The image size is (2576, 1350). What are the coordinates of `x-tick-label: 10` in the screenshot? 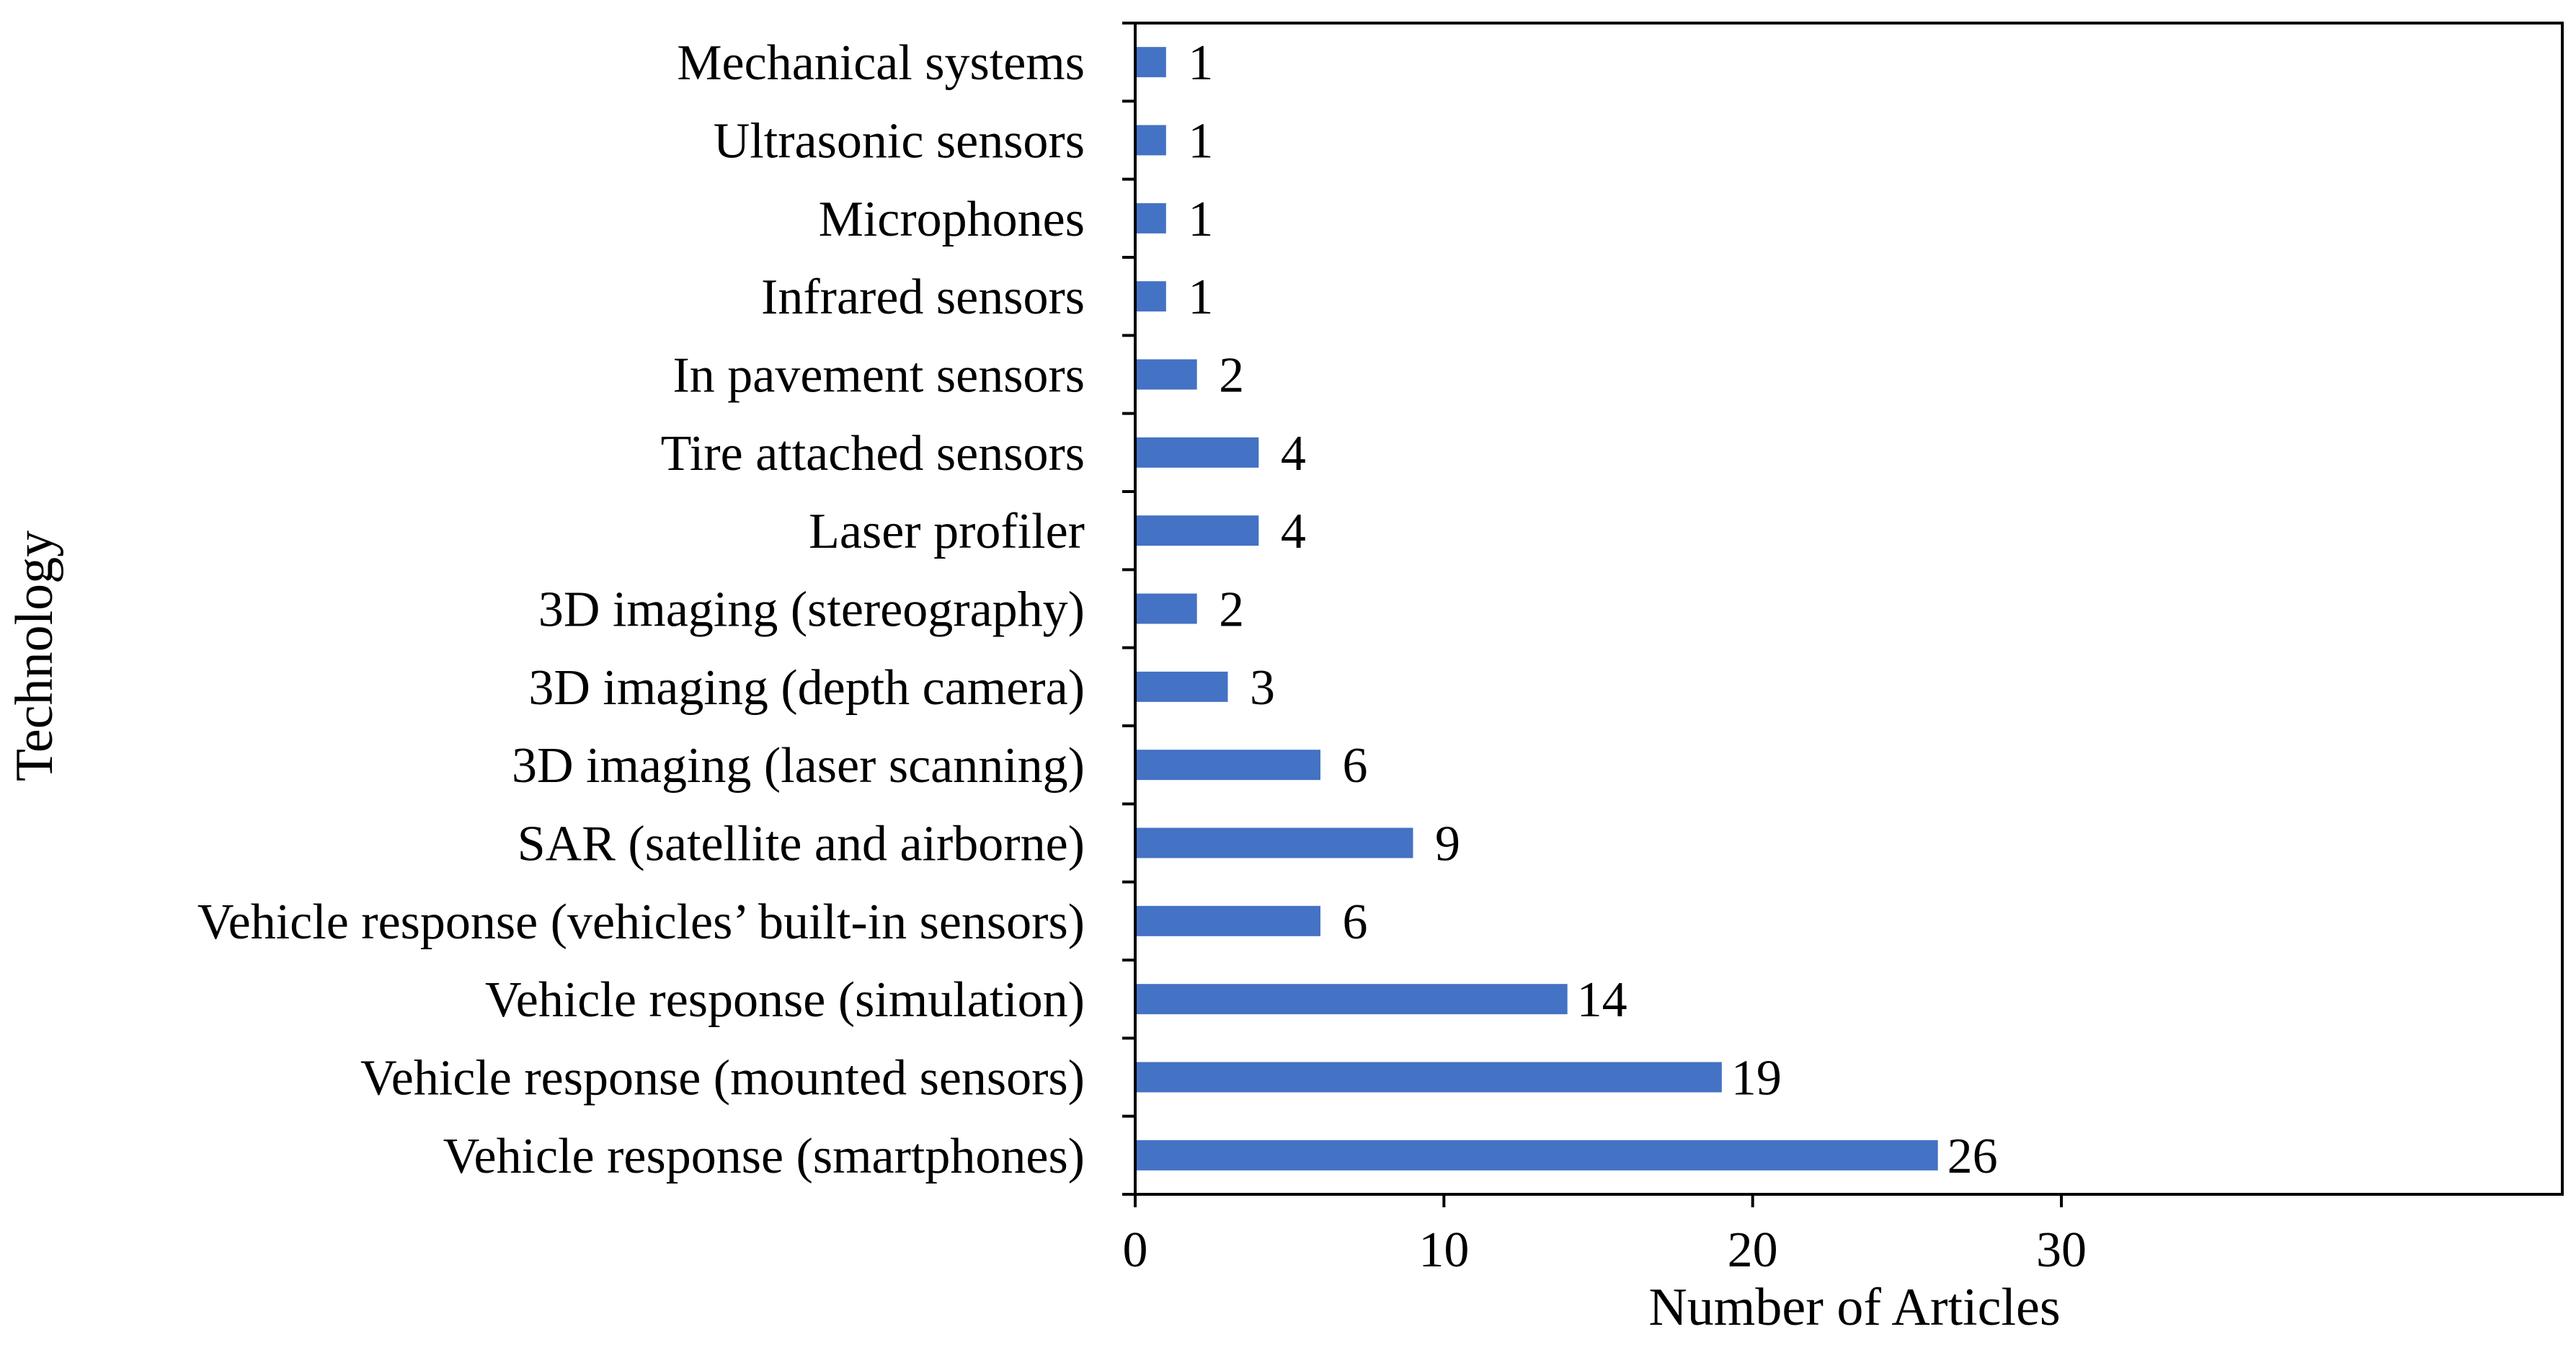 It's located at (1443, 1250).